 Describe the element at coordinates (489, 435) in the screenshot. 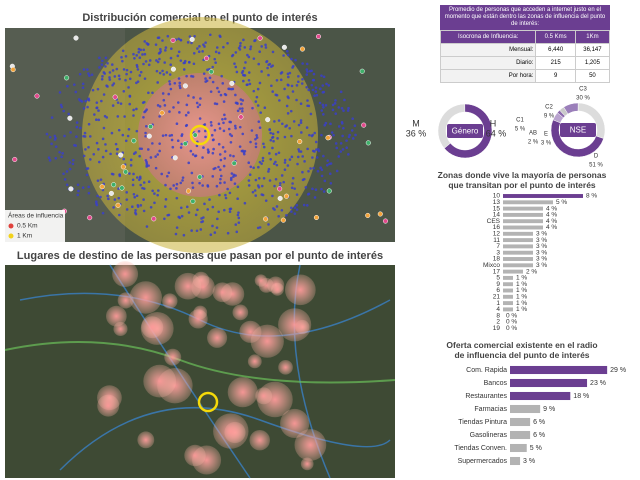

I see `category-label: Gasolineras` at that location.